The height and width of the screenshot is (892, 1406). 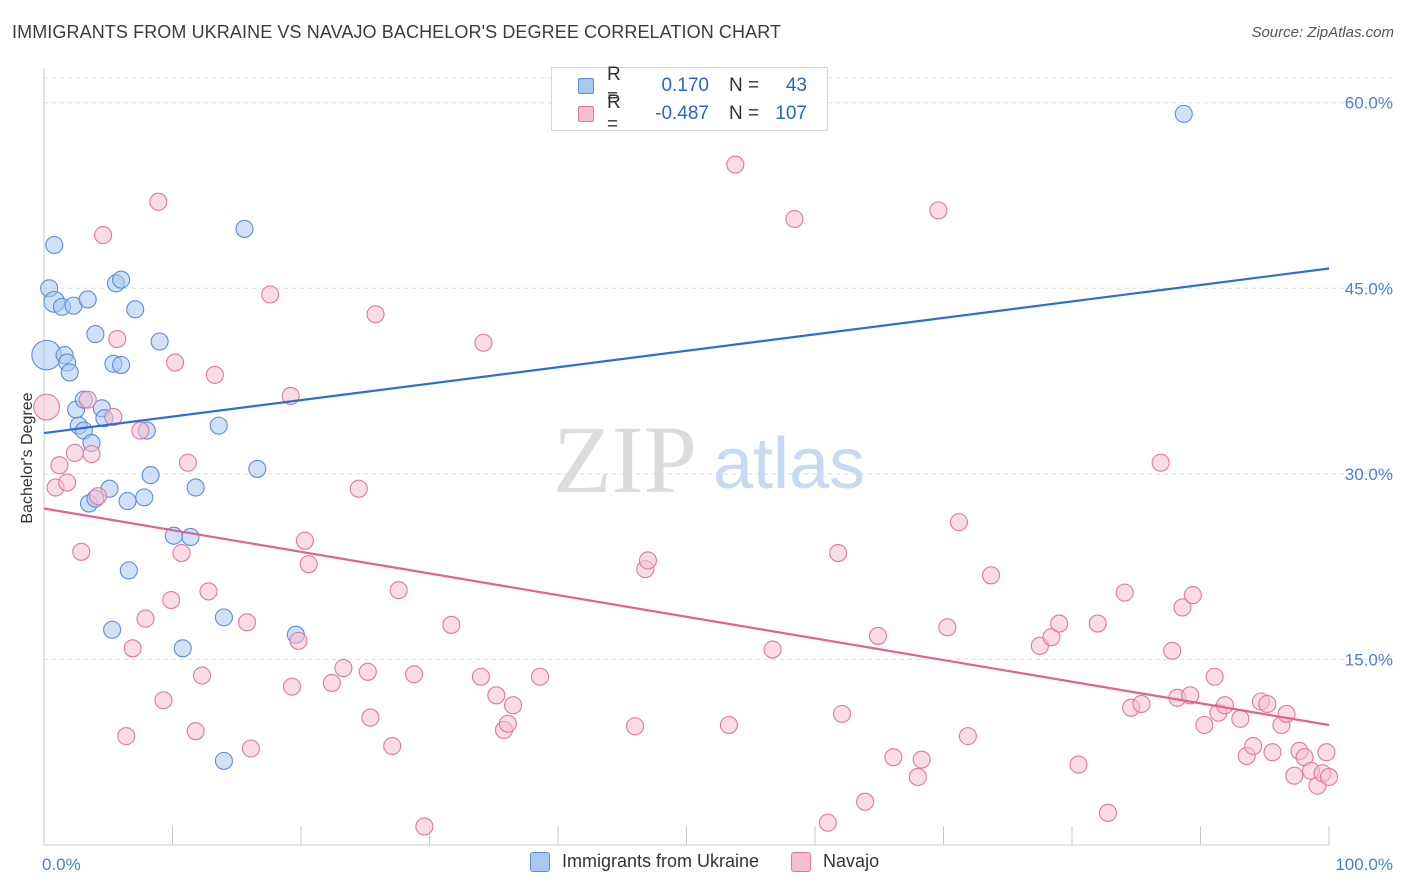 I want to click on r-value: 0.170, so click(x=685, y=85).